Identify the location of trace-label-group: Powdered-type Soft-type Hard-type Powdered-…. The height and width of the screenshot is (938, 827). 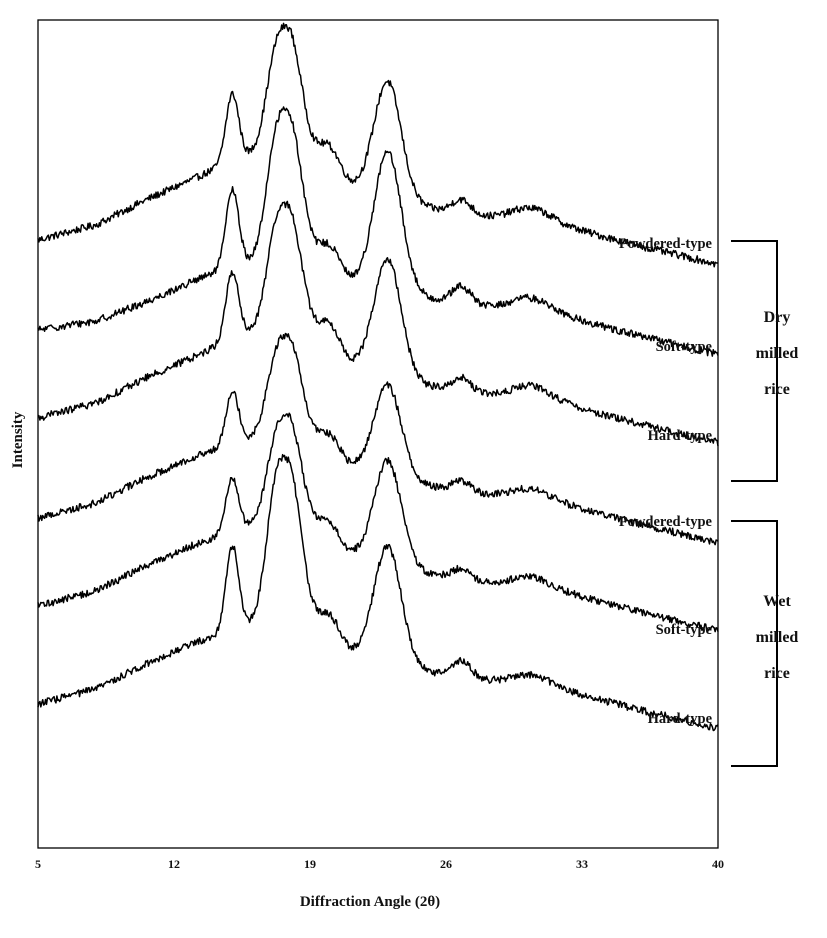
(666, 481).